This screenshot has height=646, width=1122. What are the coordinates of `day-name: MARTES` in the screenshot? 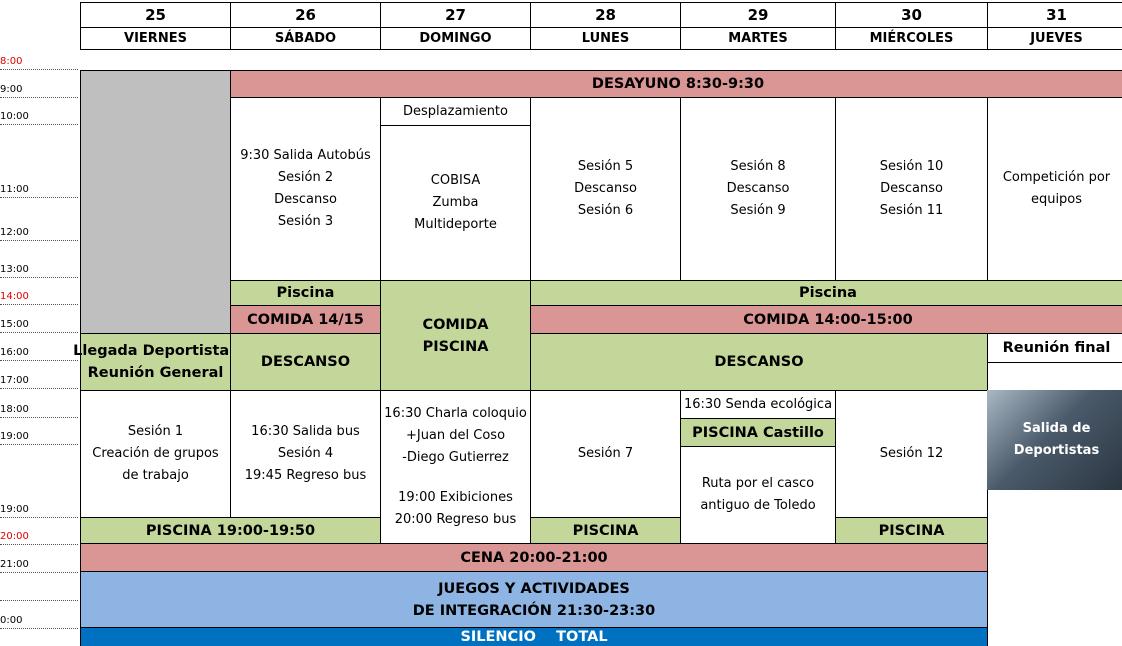 It's located at (758, 38).